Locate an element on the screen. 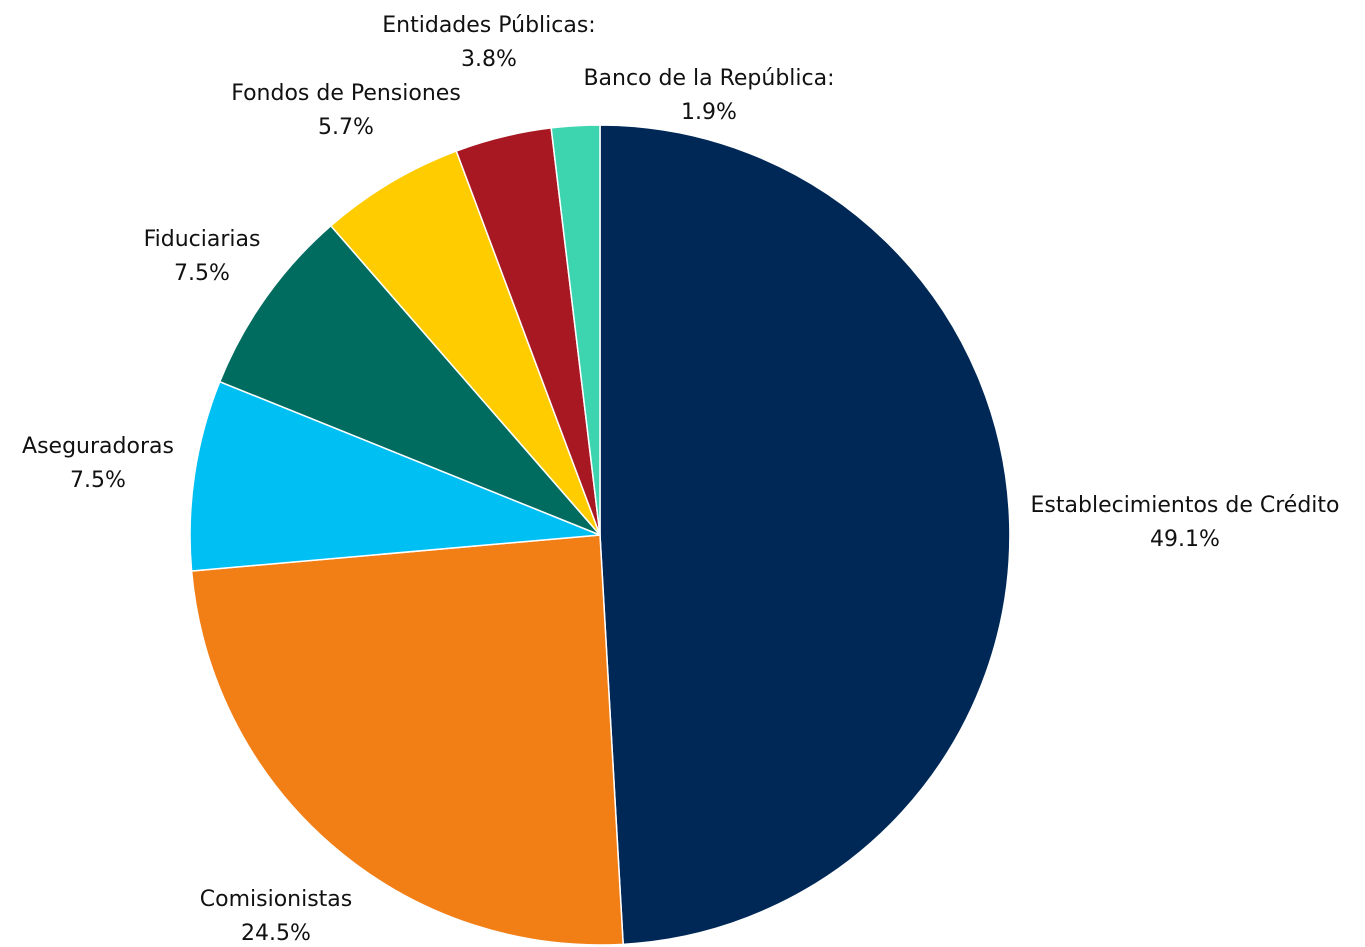 The image size is (1365, 947). slice-label-name: Comisionistas is located at coordinates (276, 899).